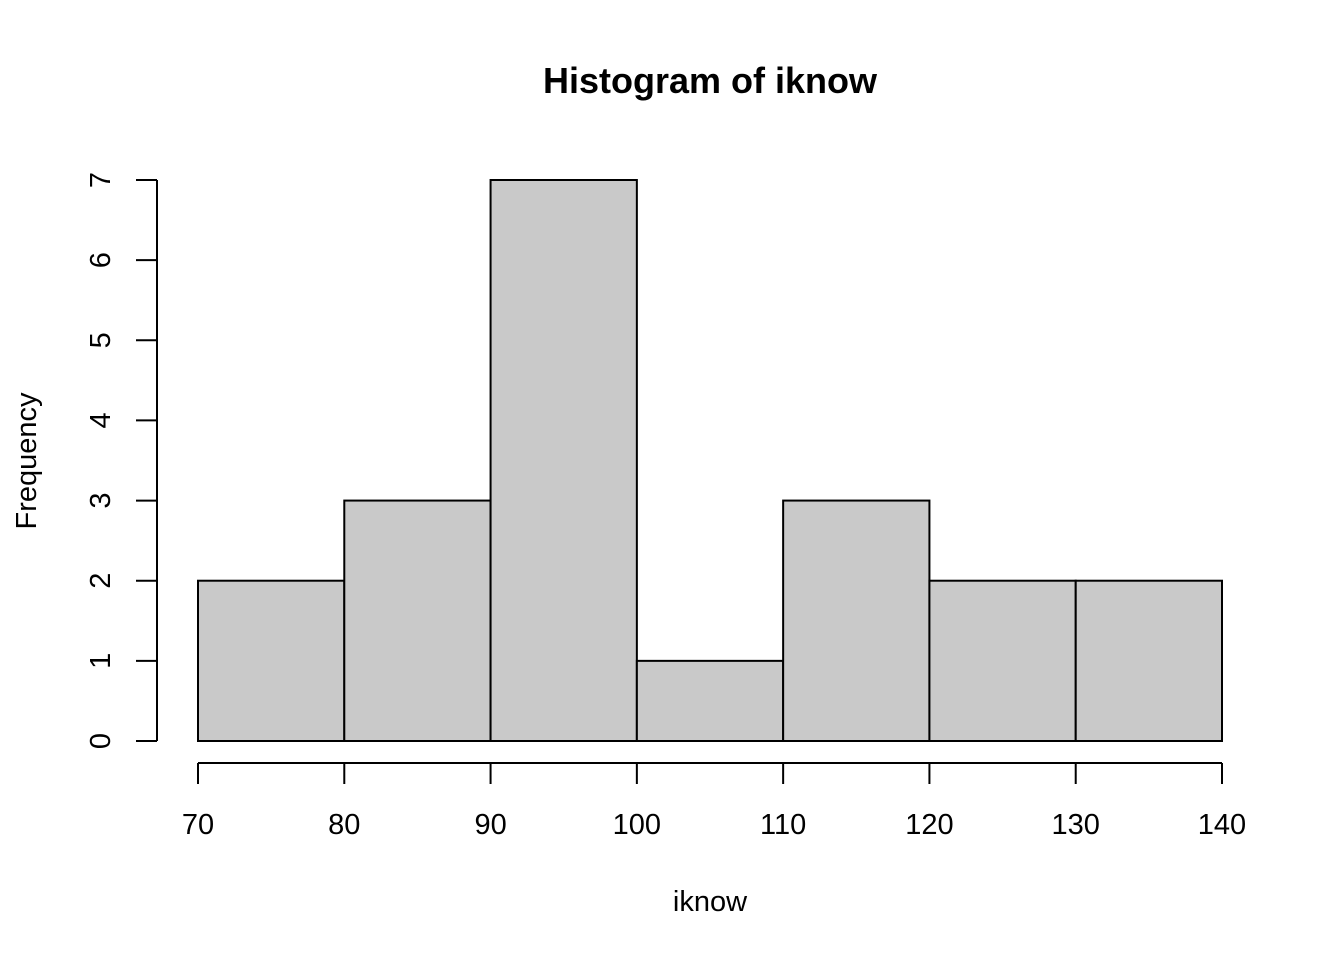 The width and height of the screenshot is (1344, 960). I want to click on y-tick-label: 3, so click(101, 501).